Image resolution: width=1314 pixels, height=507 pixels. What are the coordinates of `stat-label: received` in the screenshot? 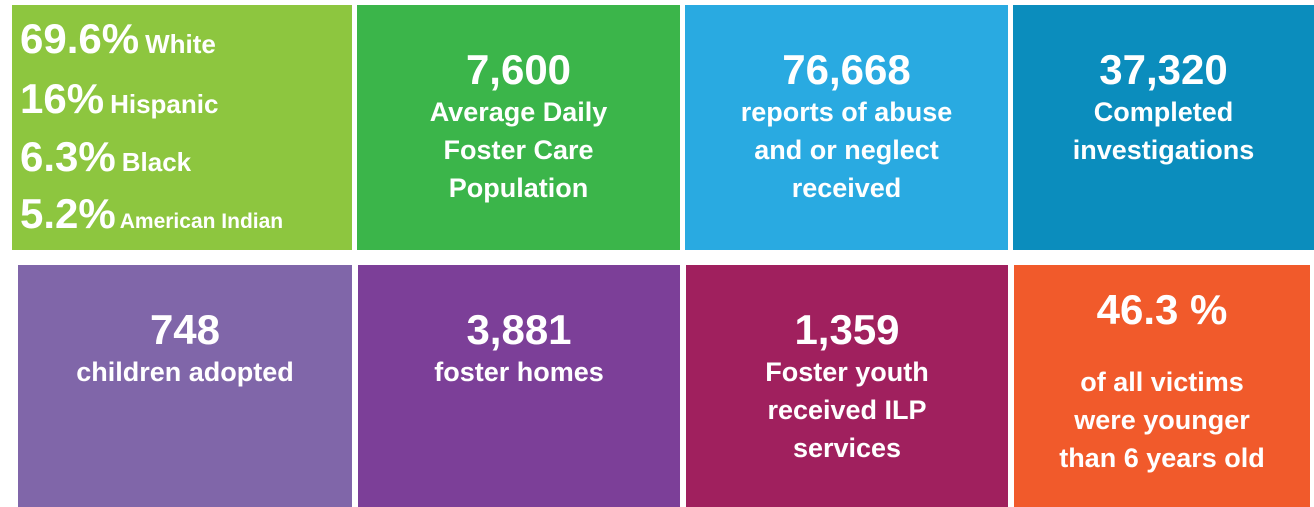 It's located at (846, 188).